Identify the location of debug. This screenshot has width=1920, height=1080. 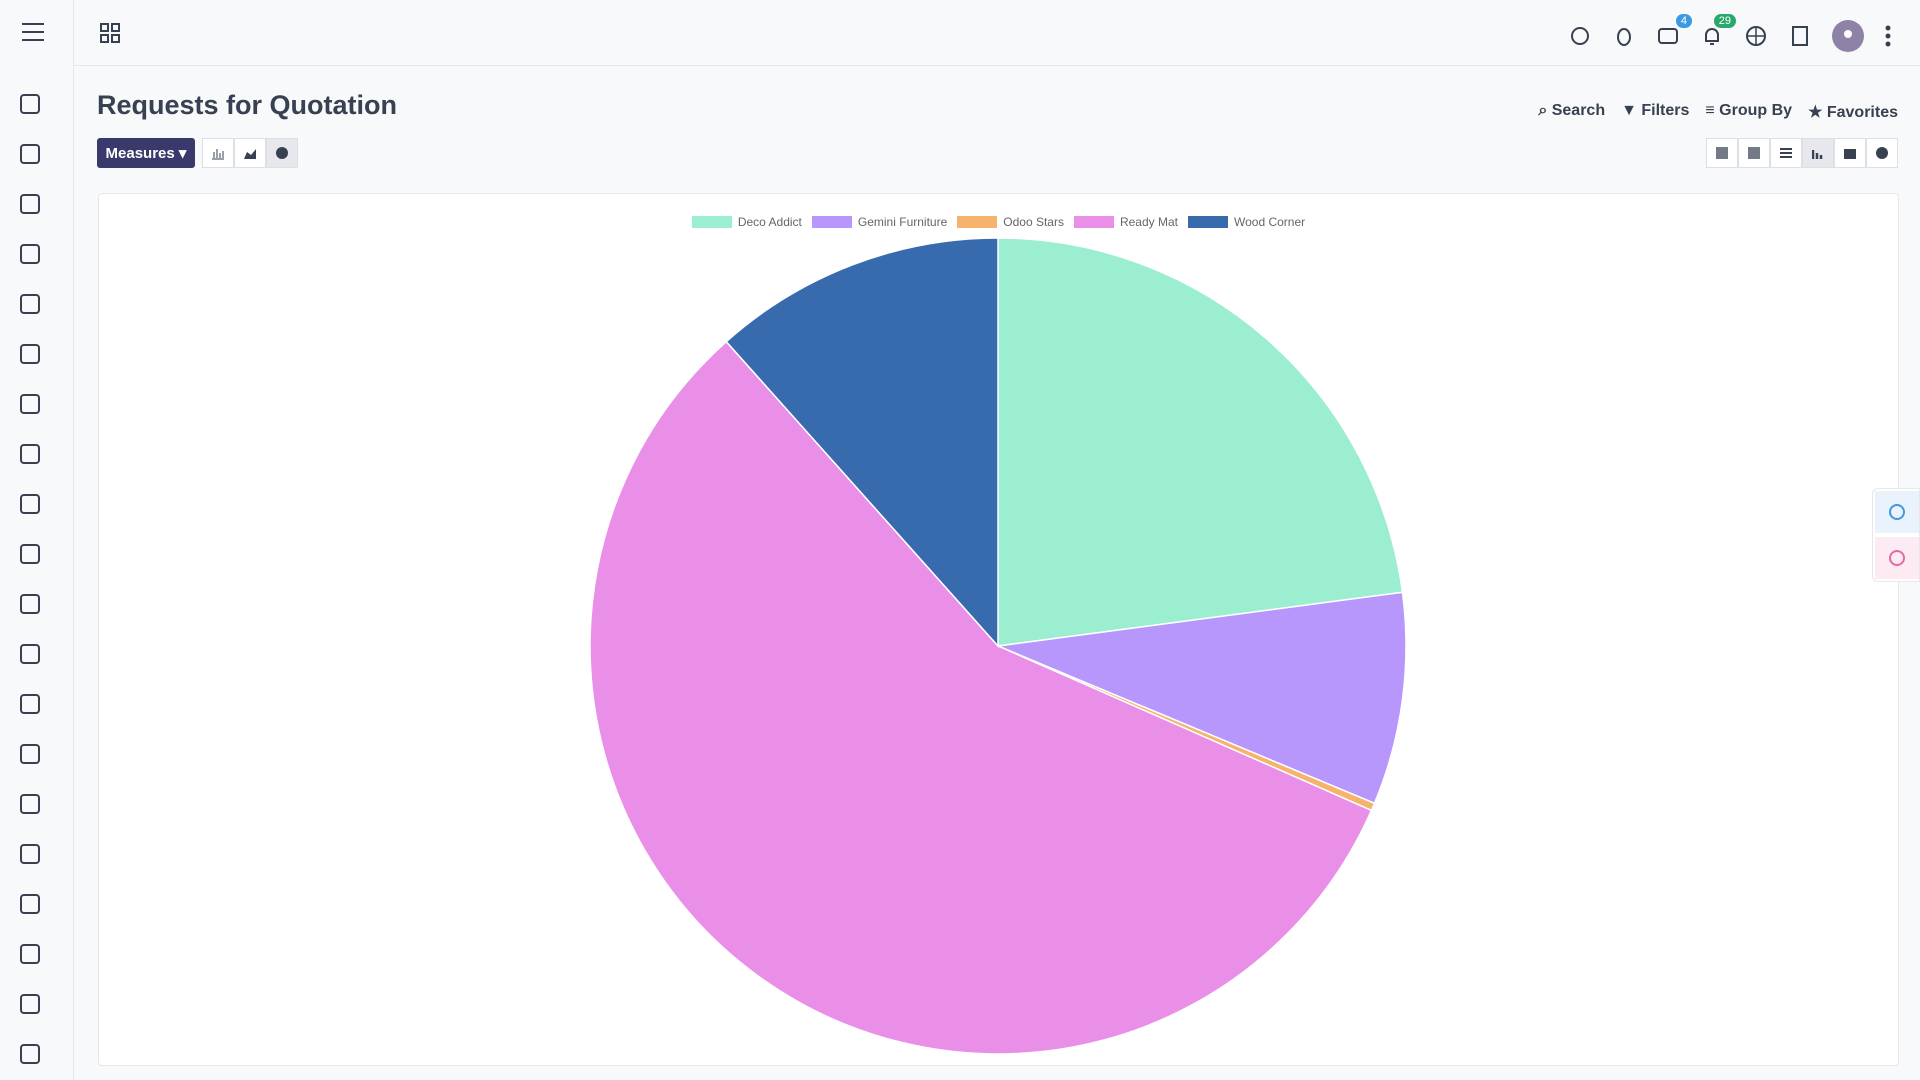
(1624, 36).